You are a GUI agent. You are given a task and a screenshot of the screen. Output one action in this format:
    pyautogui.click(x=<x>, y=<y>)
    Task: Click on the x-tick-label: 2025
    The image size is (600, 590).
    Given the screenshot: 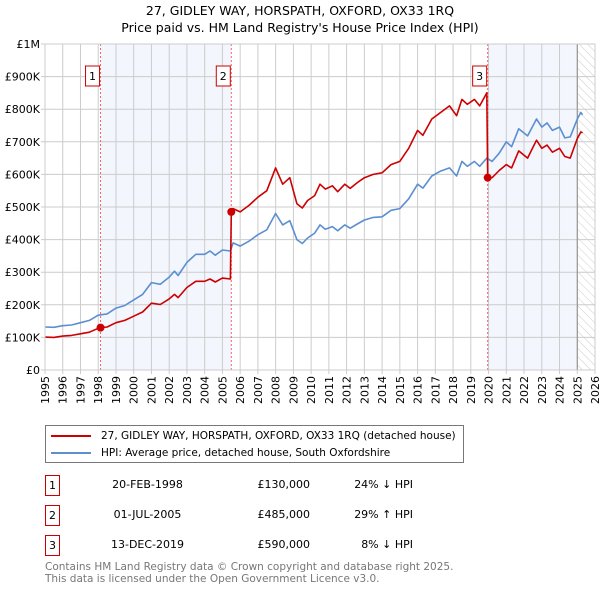 What is the action you would take?
    pyautogui.click(x=577, y=390)
    